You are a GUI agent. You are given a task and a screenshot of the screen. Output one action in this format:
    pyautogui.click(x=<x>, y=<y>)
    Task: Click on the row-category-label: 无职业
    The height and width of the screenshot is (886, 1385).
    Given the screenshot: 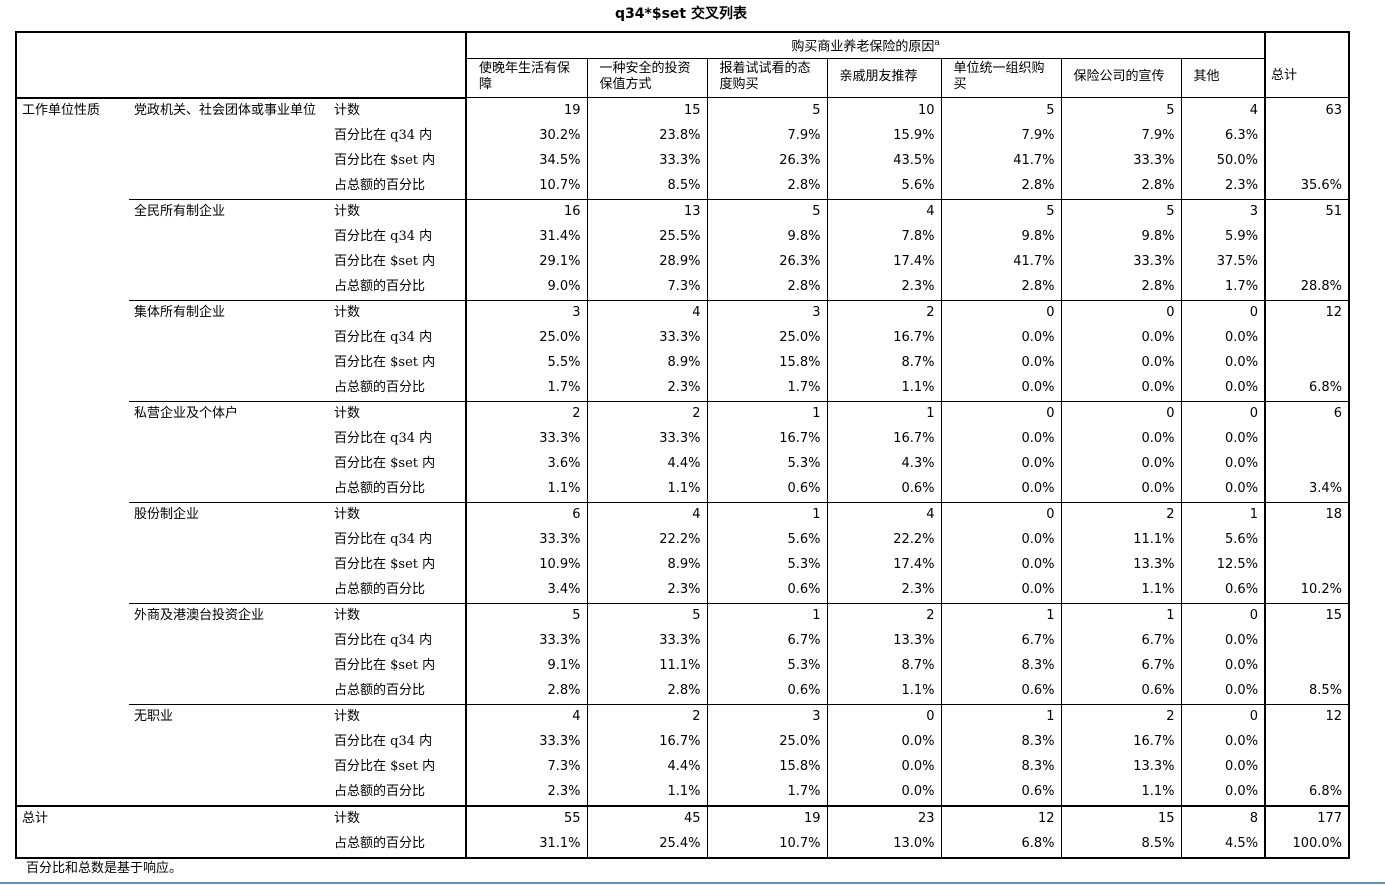 What is the action you would take?
    pyautogui.click(x=229, y=754)
    